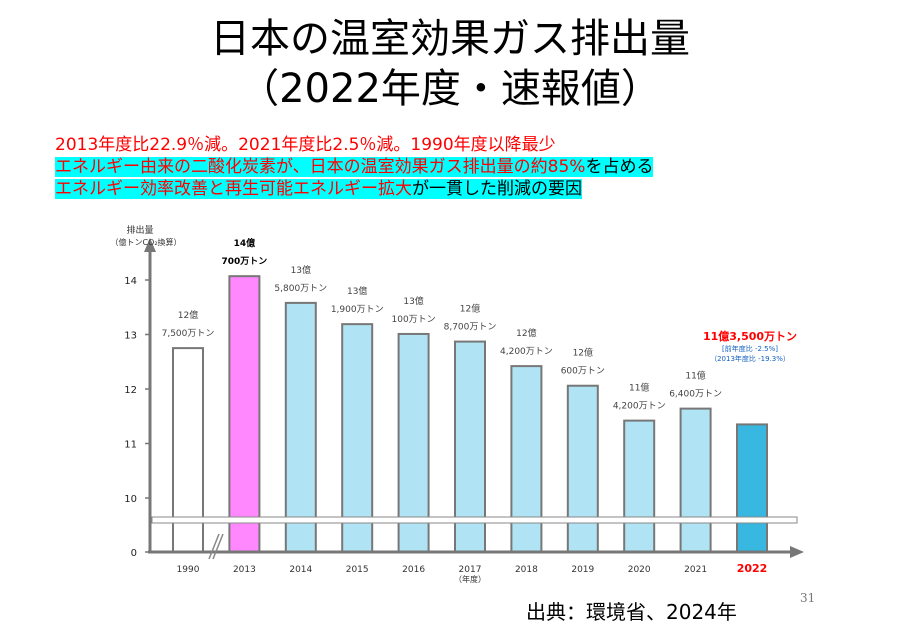 The width and height of the screenshot is (900, 635). What do you see at coordinates (470, 570) in the screenshot?
I see `x-tick-label-2017: 2017` at bounding box center [470, 570].